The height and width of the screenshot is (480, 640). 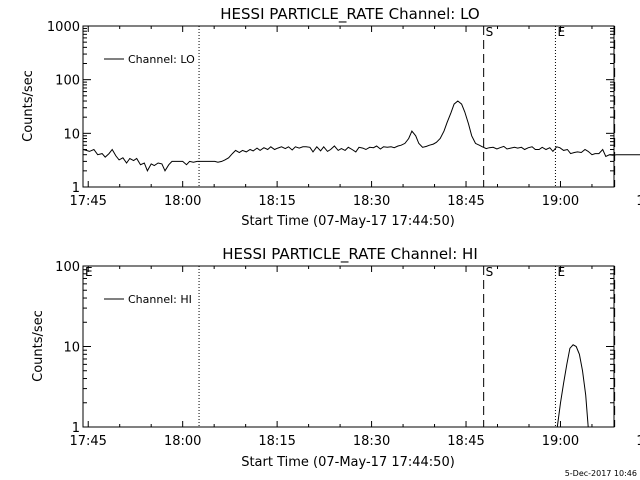 I want to click on legend-label: Channel: HI, so click(x=160, y=299).